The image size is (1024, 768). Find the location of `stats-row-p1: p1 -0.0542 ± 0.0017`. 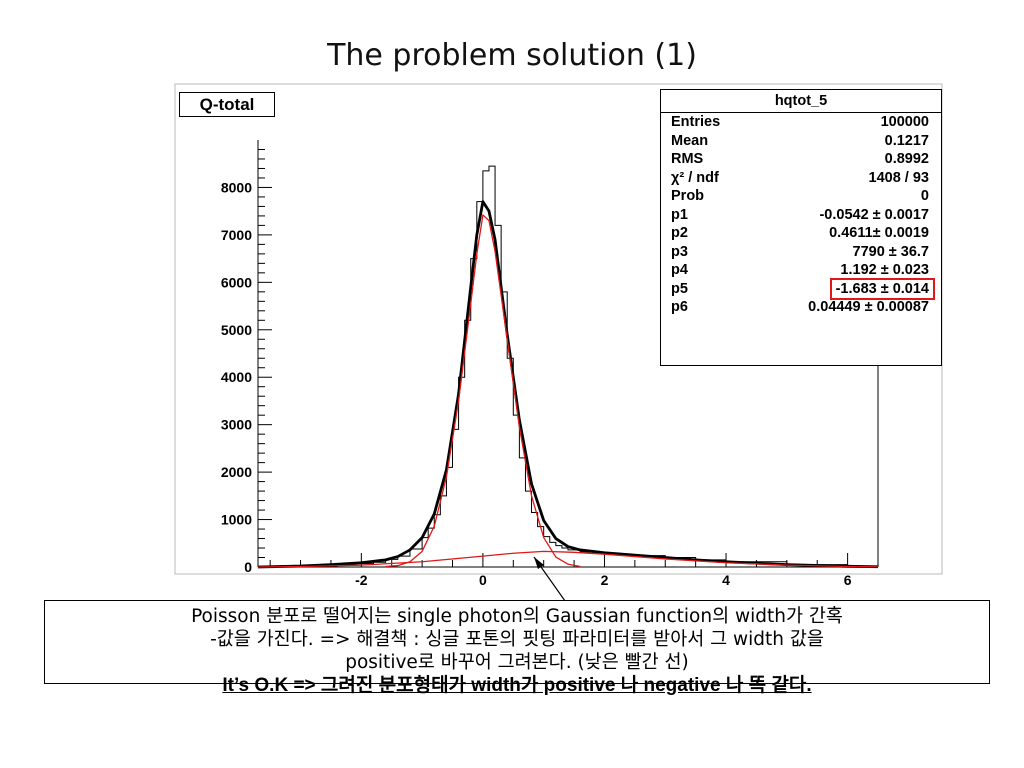

stats-row-p1: p1 -0.0542 ± 0.0017 is located at coordinates (801, 215).